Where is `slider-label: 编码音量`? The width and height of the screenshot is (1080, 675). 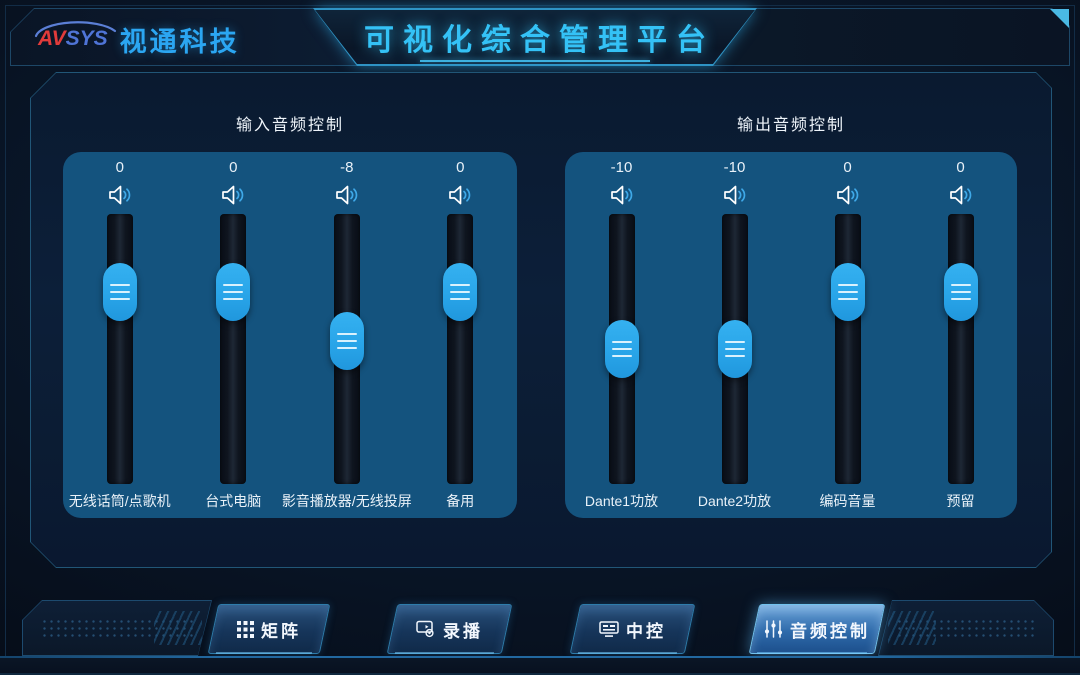 slider-label: 编码音量 is located at coordinates (847, 501).